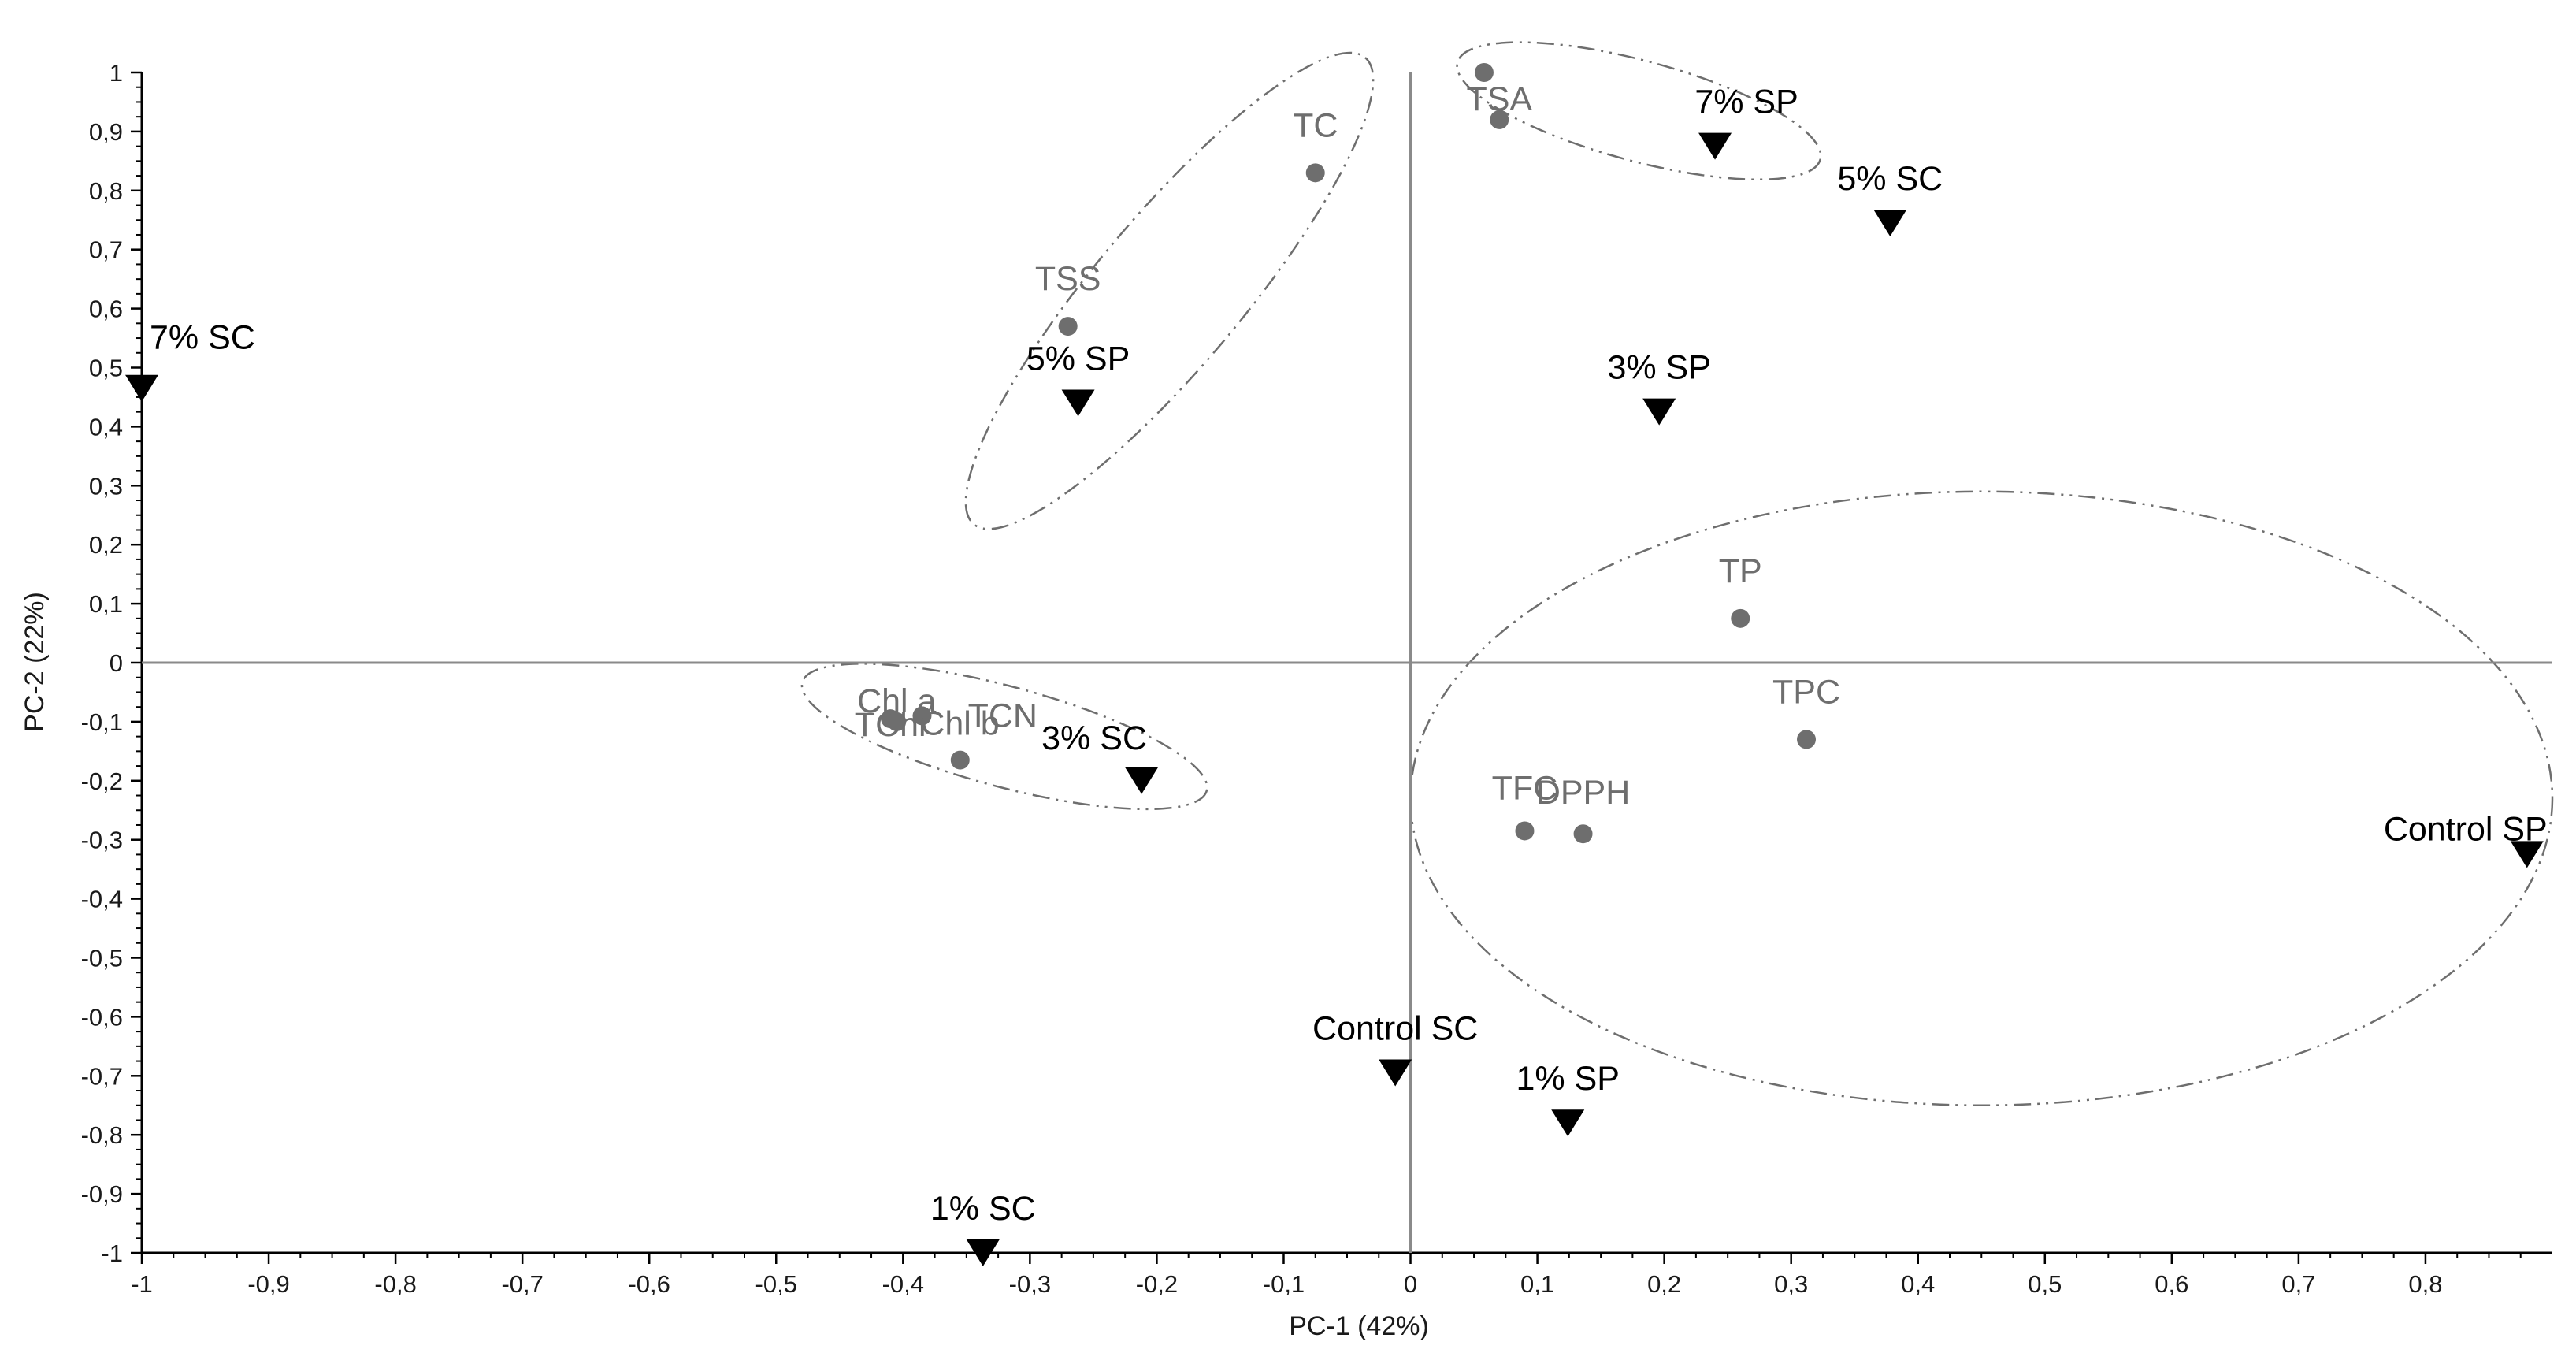 The height and width of the screenshot is (1364, 2576). What do you see at coordinates (106, 368) in the screenshot?
I see `y-tick-label: 0,5` at bounding box center [106, 368].